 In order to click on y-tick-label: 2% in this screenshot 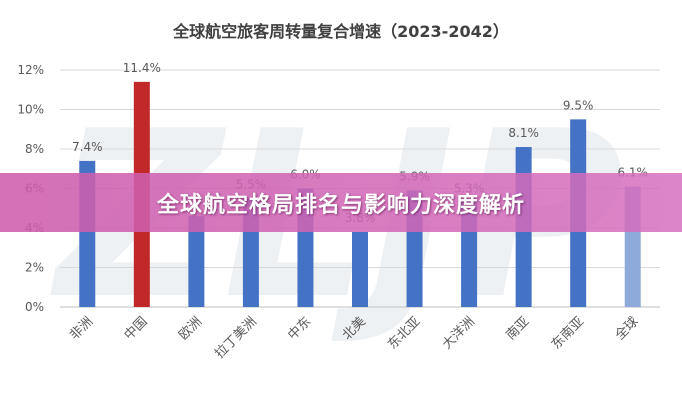, I will do `click(34, 268)`.